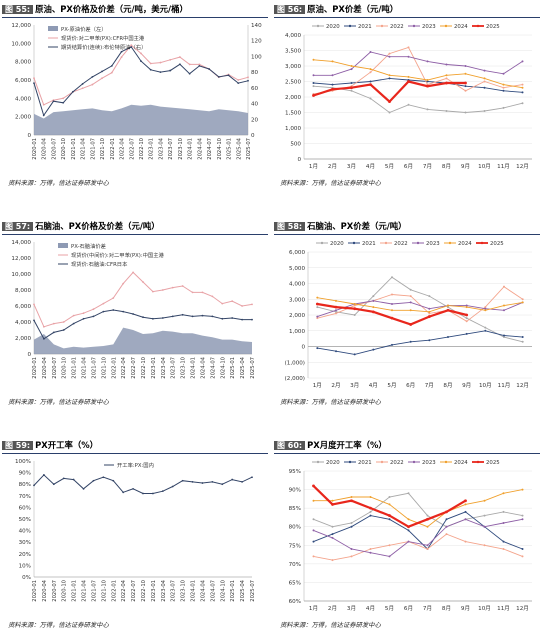 The image size is (543, 635). I want to click on series-area, so click(143, 340).